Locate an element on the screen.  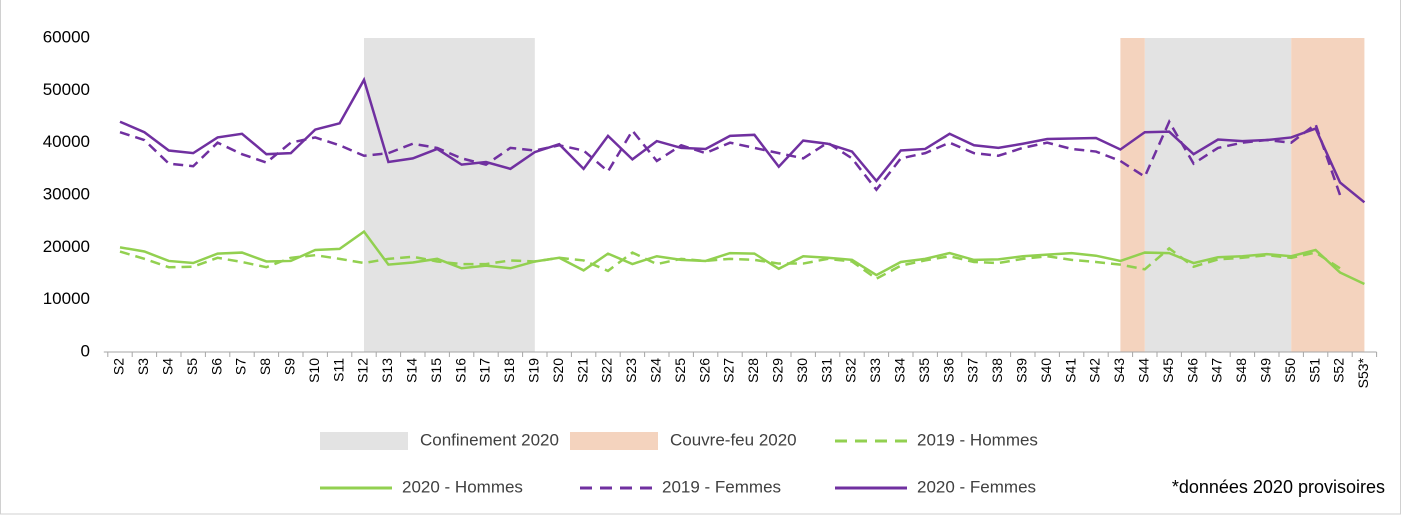
x-tick-label: S39 is located at coordinates (1022, 370).